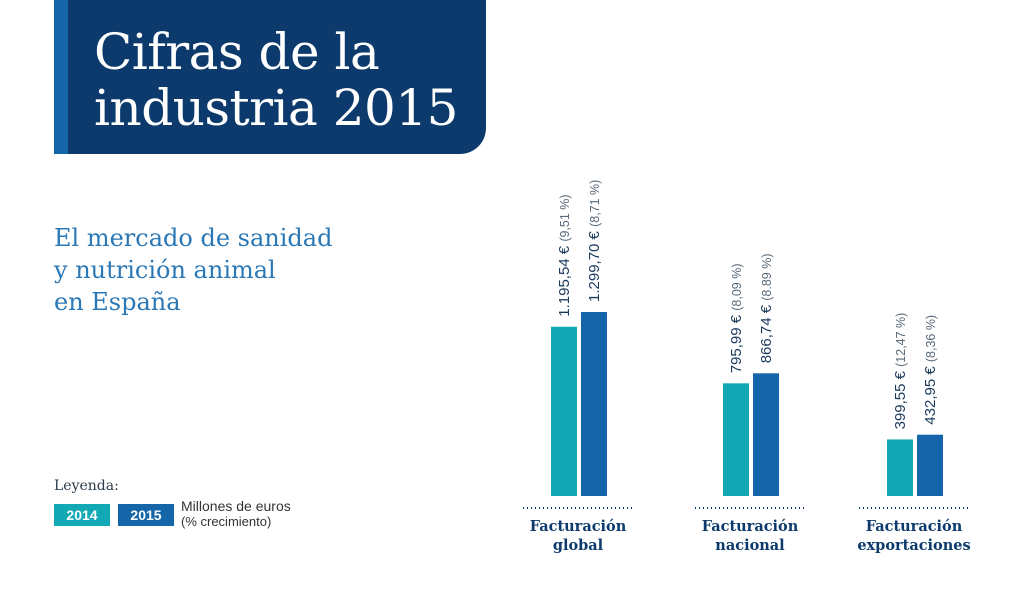  What do you see at coordinates (767, 276) in the screenshot?
I see `data-label-pct: (8.89 %)` at bounding box center [767, 276].